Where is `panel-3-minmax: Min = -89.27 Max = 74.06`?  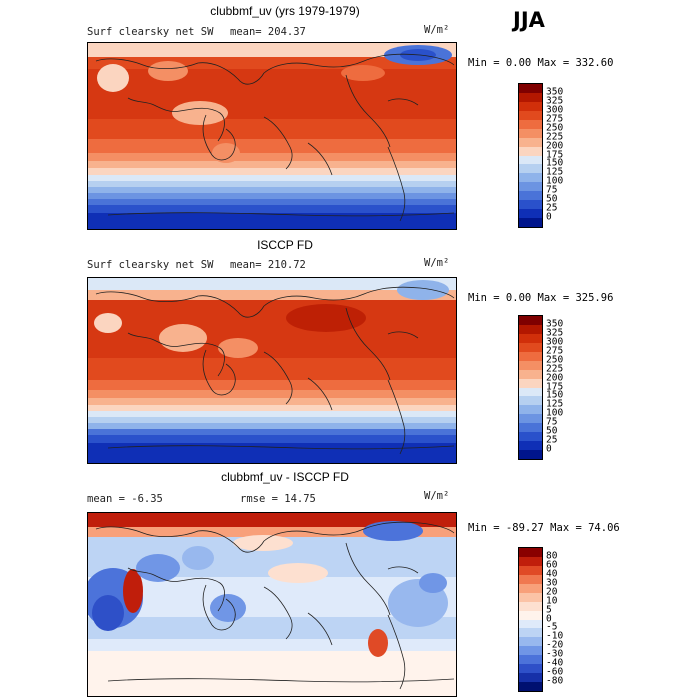
panel-3-minmax: Min = -89.27 Max = 74.06 is located at coordinates (544, 528).